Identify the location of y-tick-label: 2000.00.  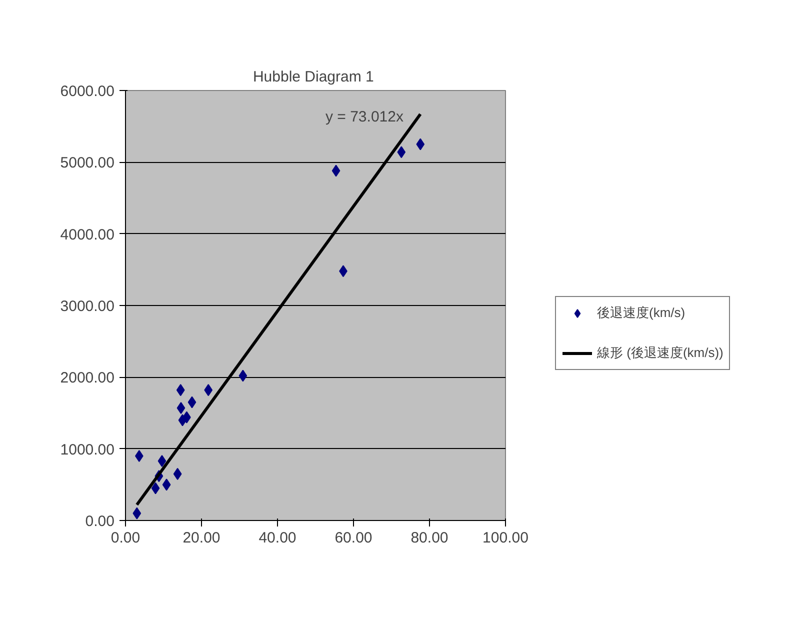
(87, 378).